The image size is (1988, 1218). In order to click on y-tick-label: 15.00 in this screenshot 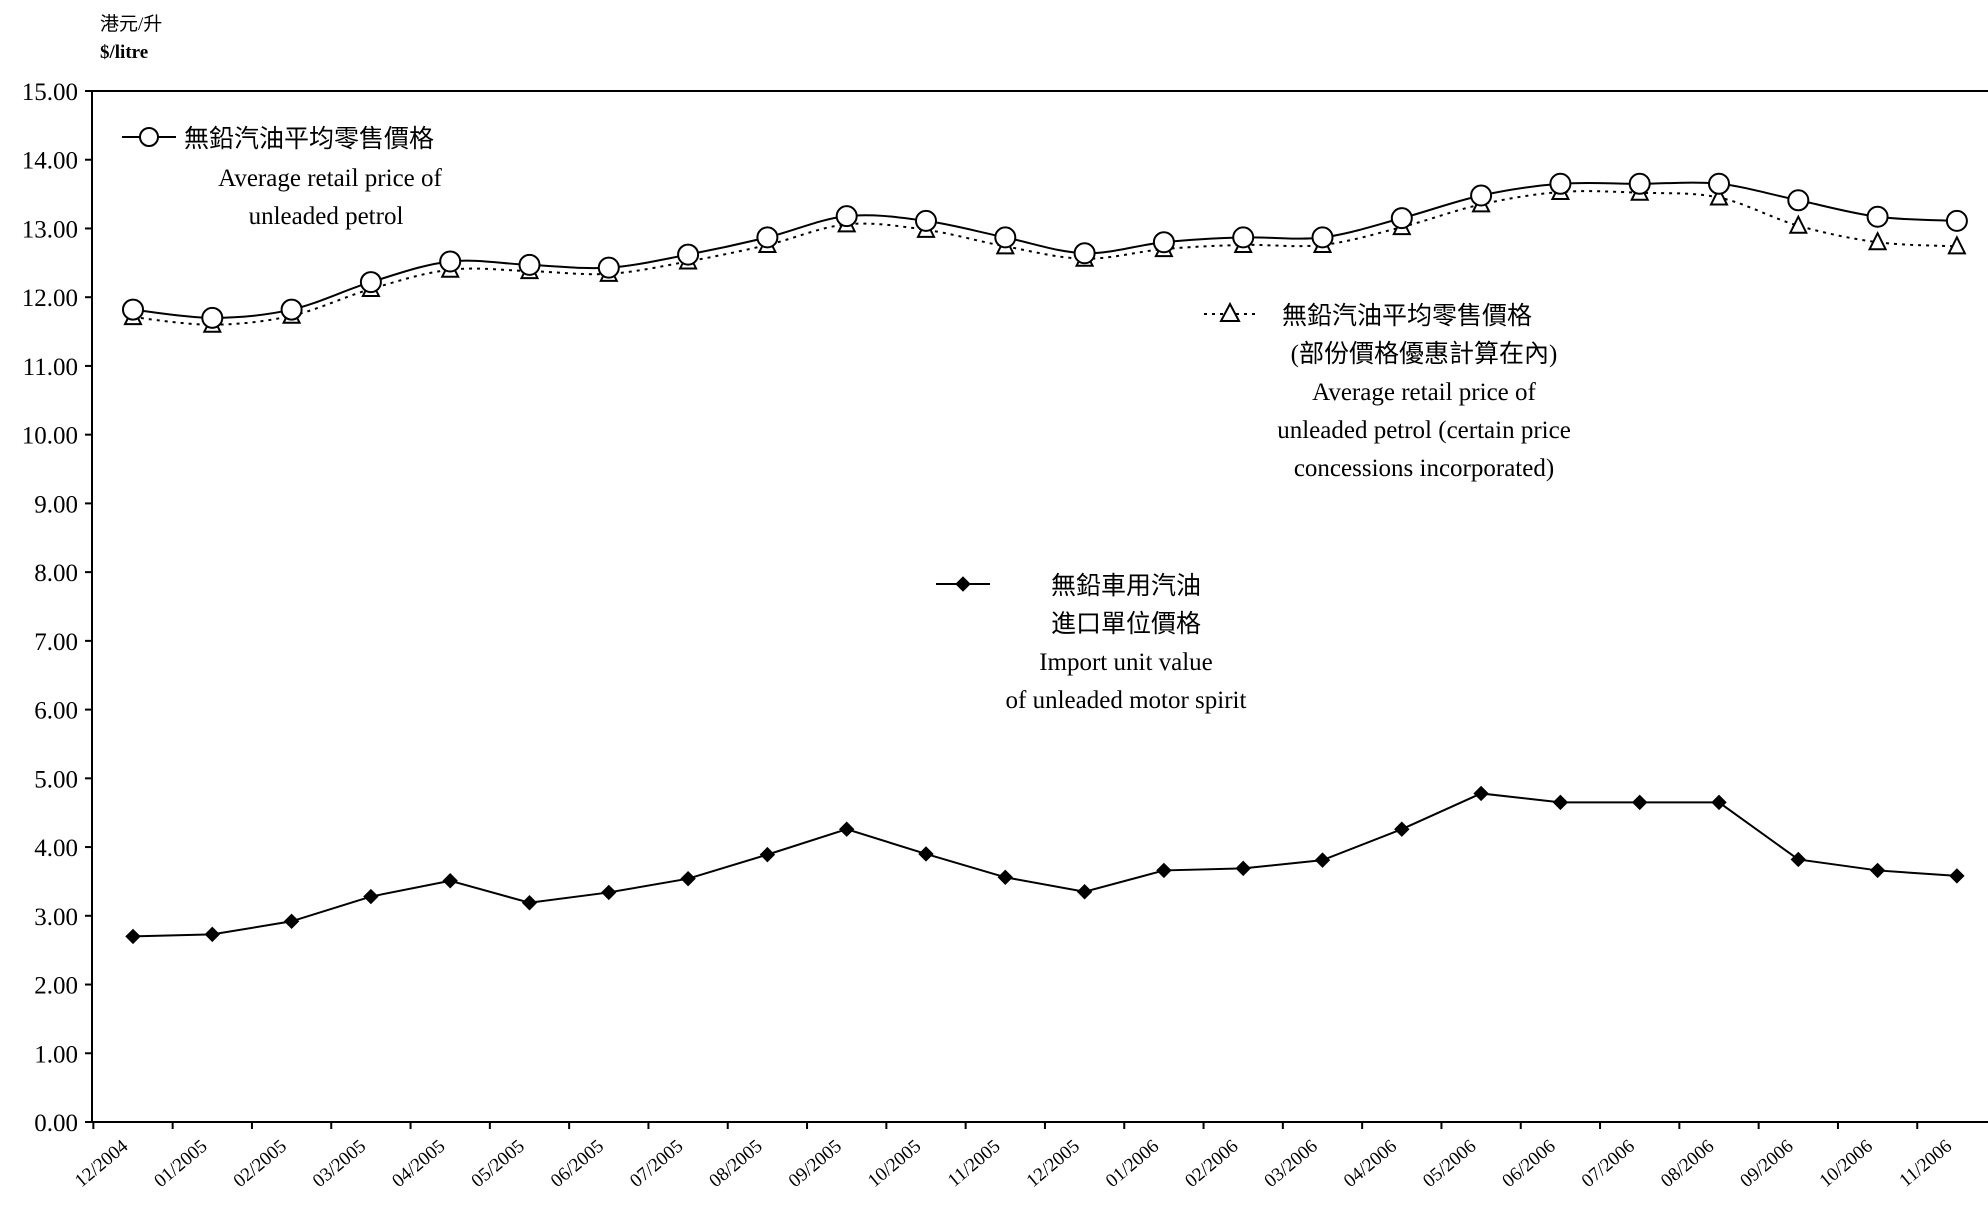, I will do `click(50, 92)`.